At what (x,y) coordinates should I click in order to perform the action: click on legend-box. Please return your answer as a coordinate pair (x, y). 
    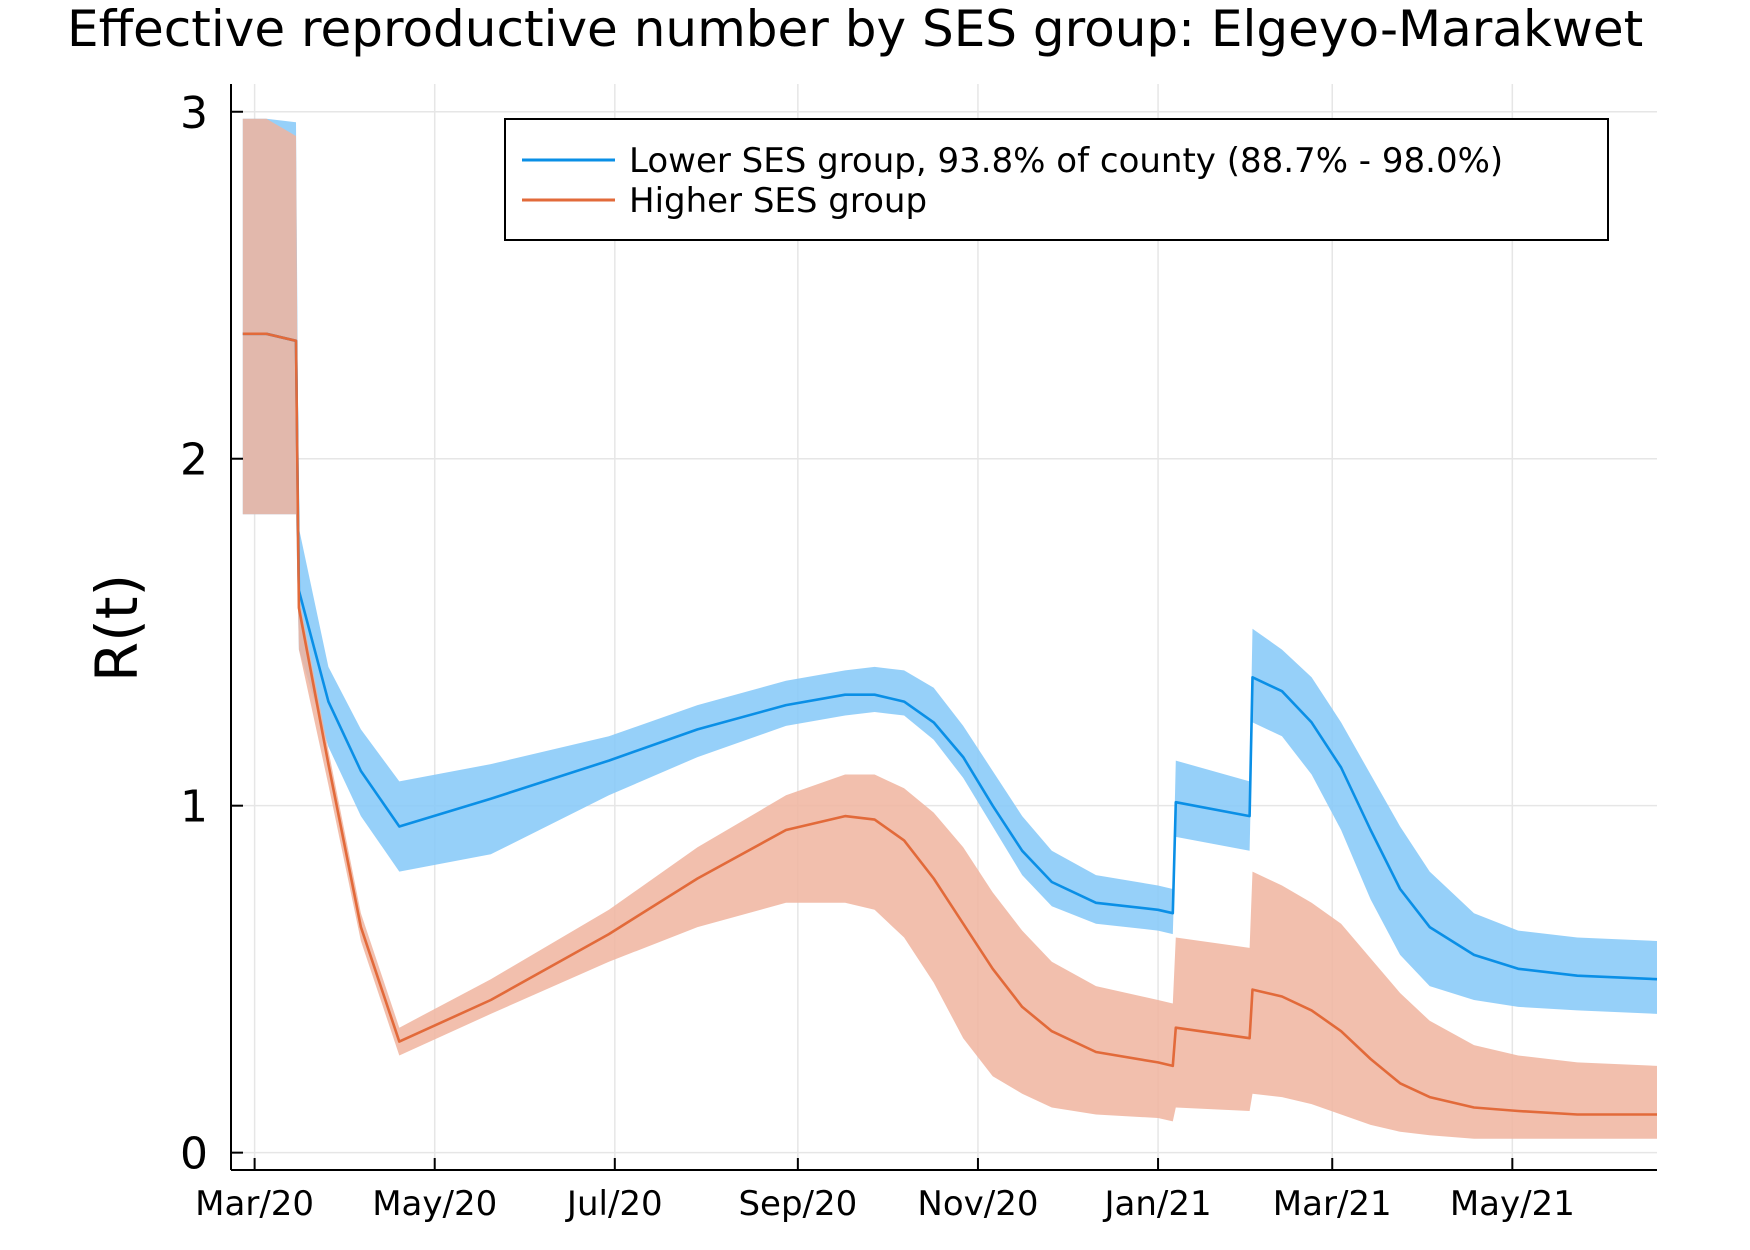
    Looking at the image, I should click on (1056, 179).